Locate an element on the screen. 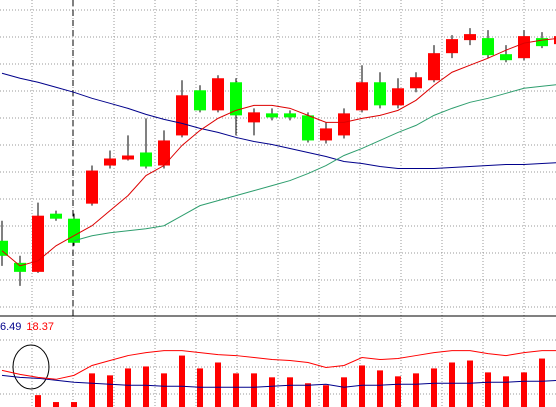  highlight-circle is located at coordinates (31, 367).